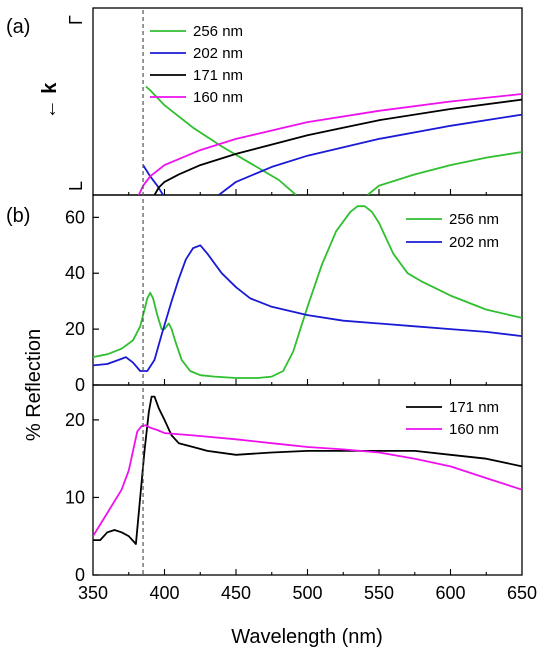 This screenshot has height=652, width=554. What do you see at coordinates (474, 429) in the screenshot?
I see `legend-c-label-160: 160 nm` at bounding box center [474, 429].